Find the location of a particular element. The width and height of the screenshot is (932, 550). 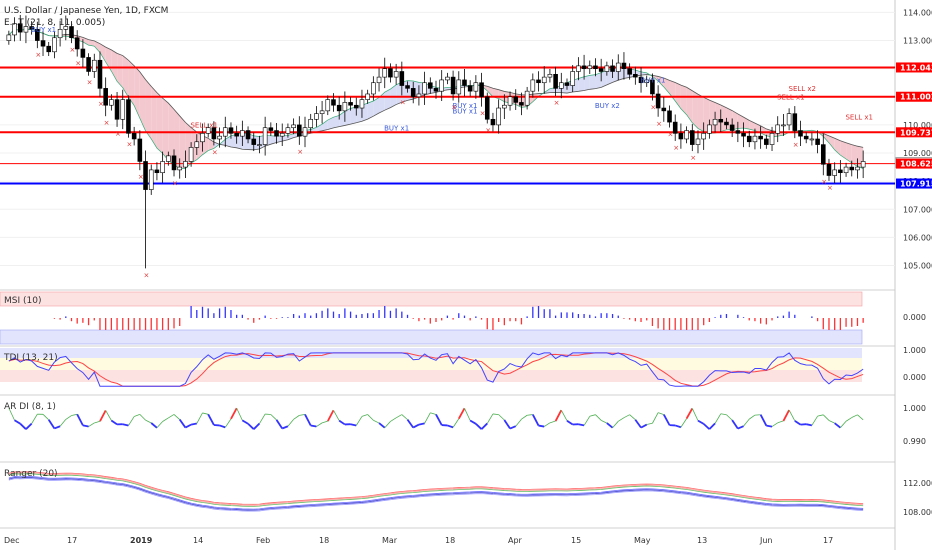

ranger-band-line is located at coordinates (436, 493).